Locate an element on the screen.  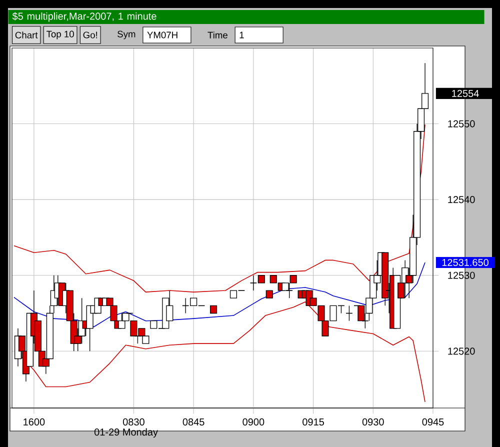
text: 12531.650 is located at coordinates (465, 262).